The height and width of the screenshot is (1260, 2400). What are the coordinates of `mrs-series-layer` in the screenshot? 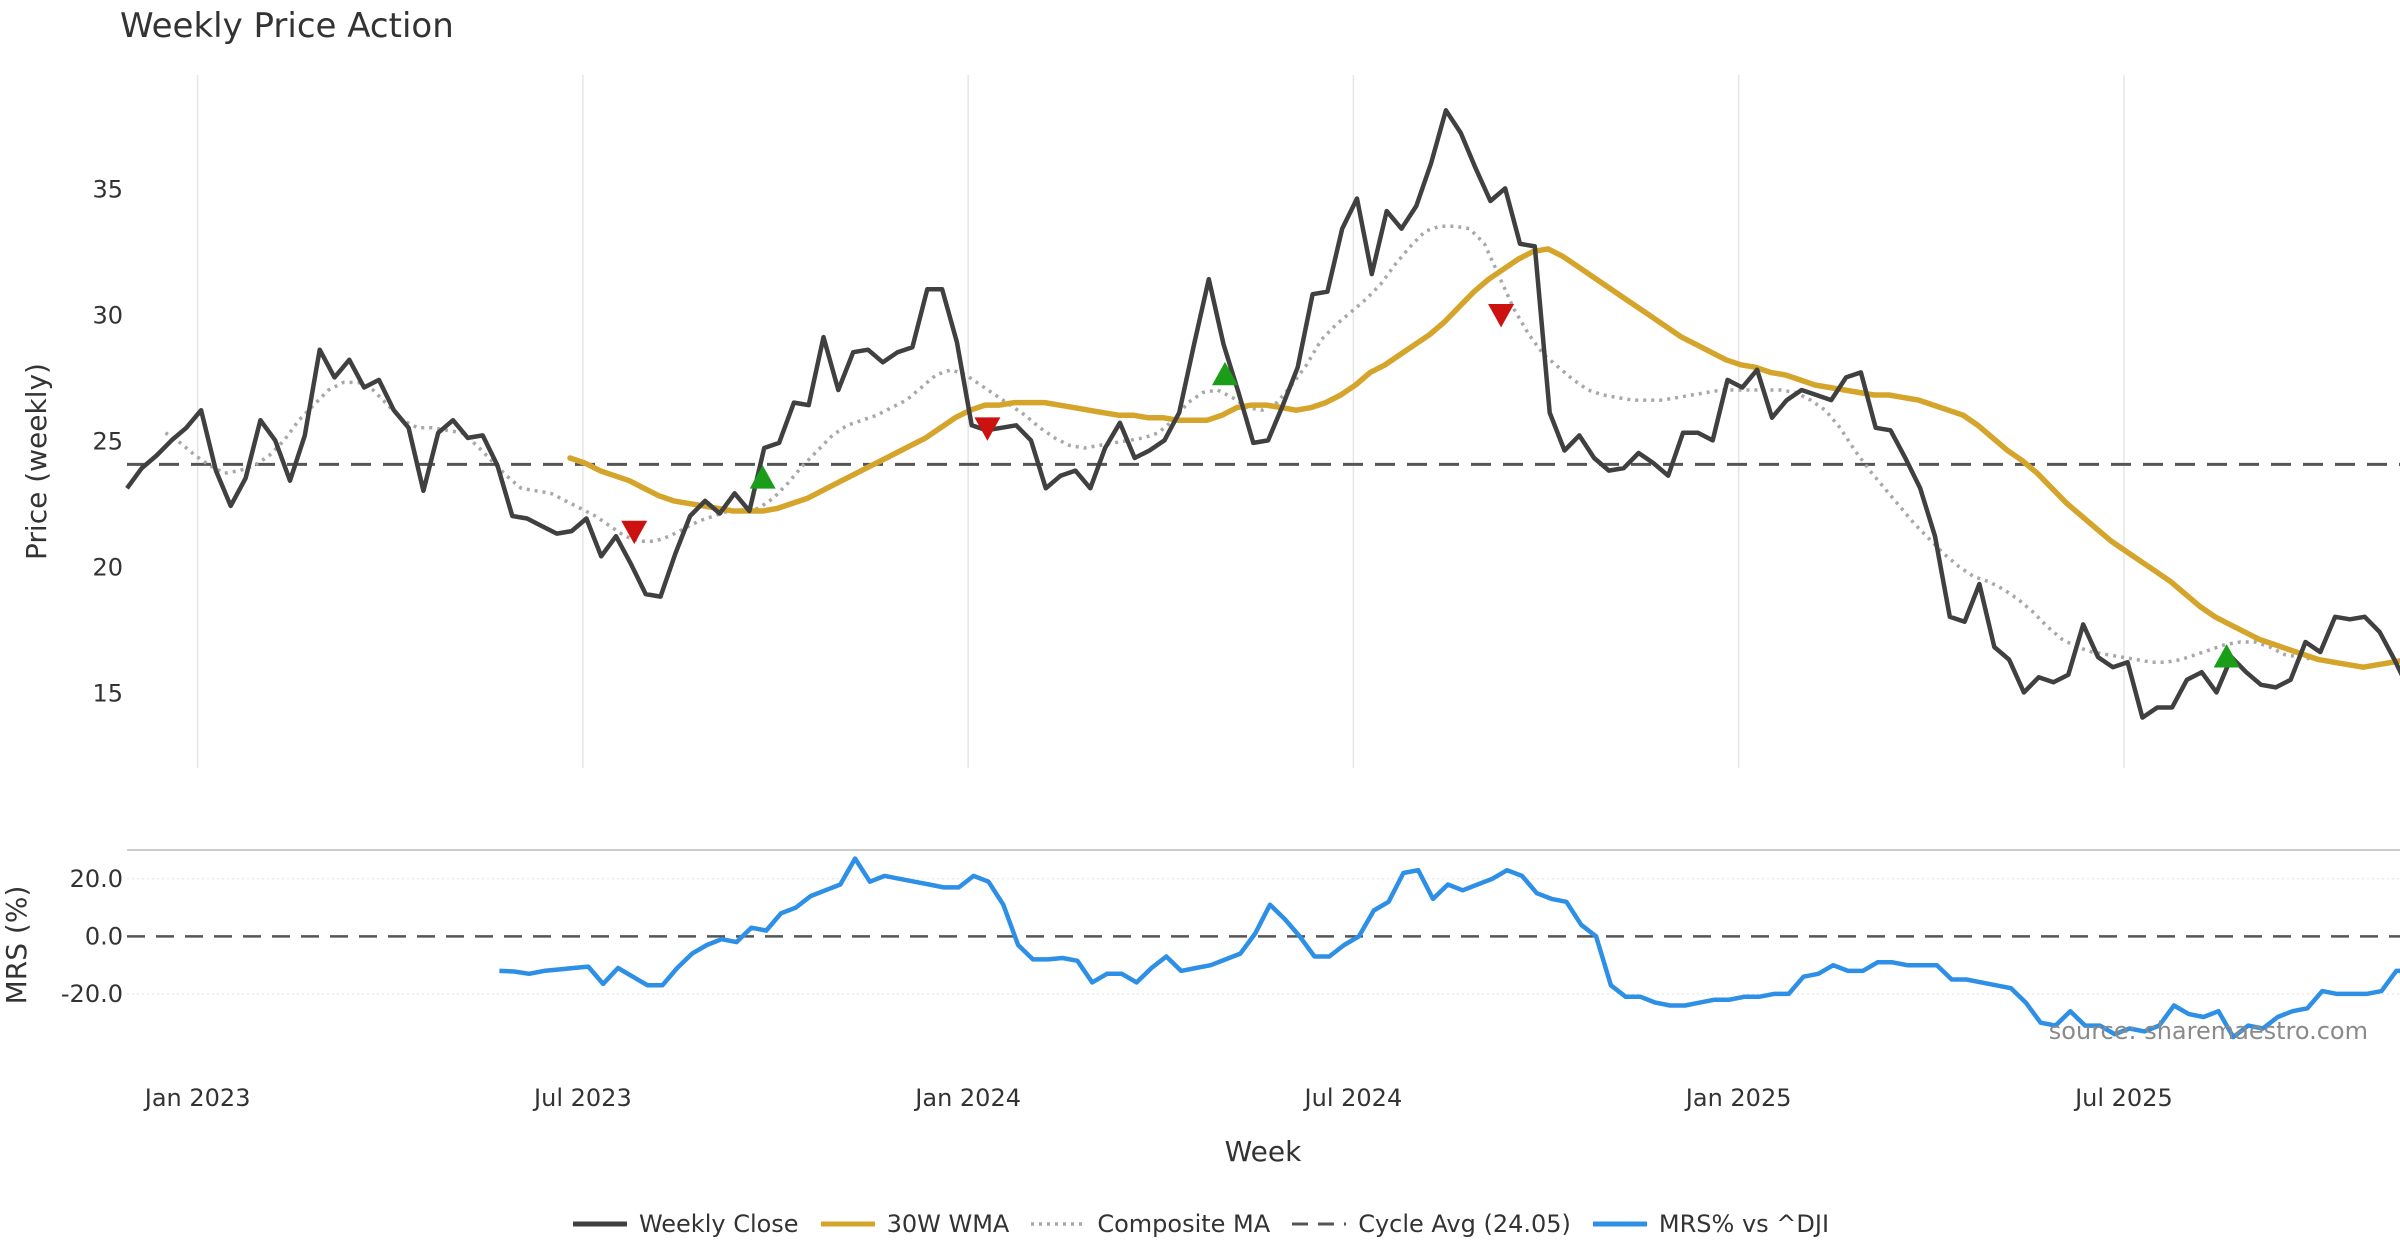 It's located at (1449, 948).